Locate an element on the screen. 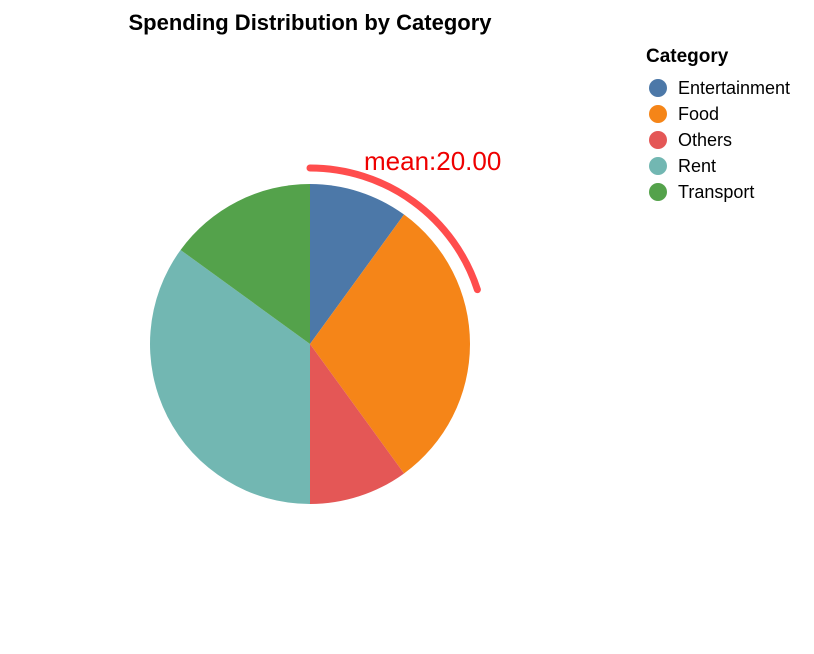  pie-slice-transport is located at coordinates (245, 264).